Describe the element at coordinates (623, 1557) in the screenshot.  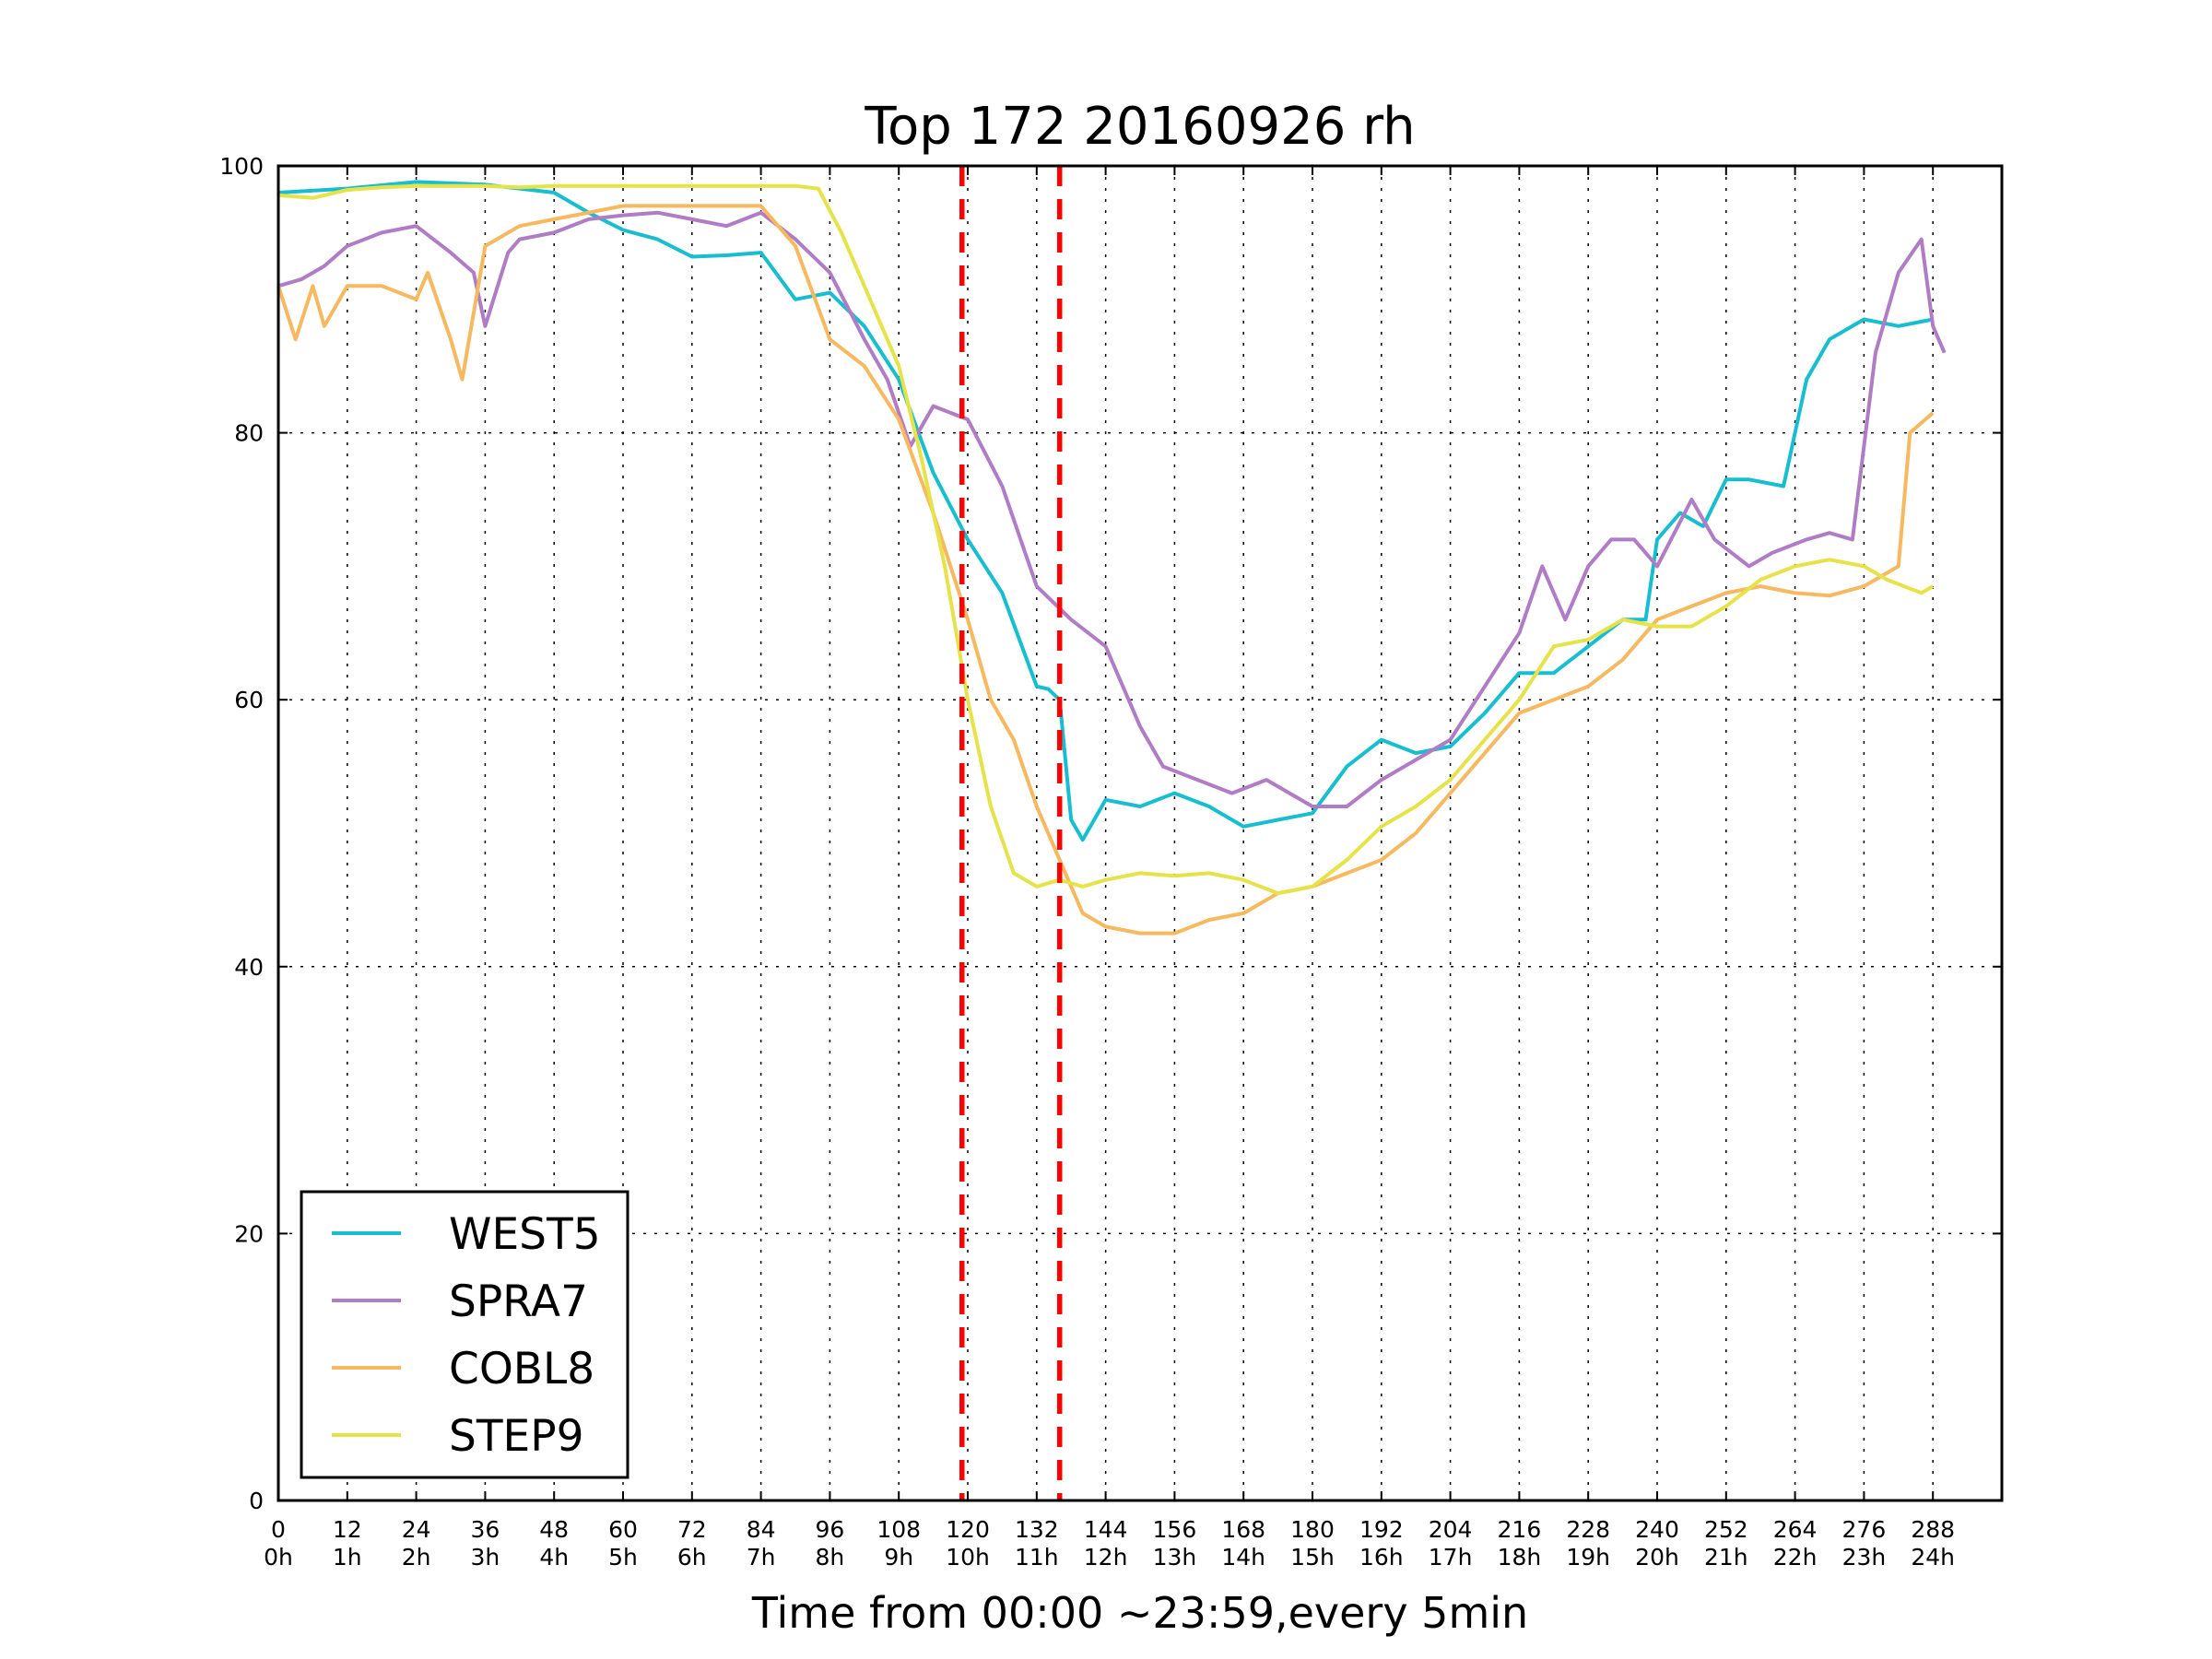
I see `x-tick-sublabel: 5h` at that location.